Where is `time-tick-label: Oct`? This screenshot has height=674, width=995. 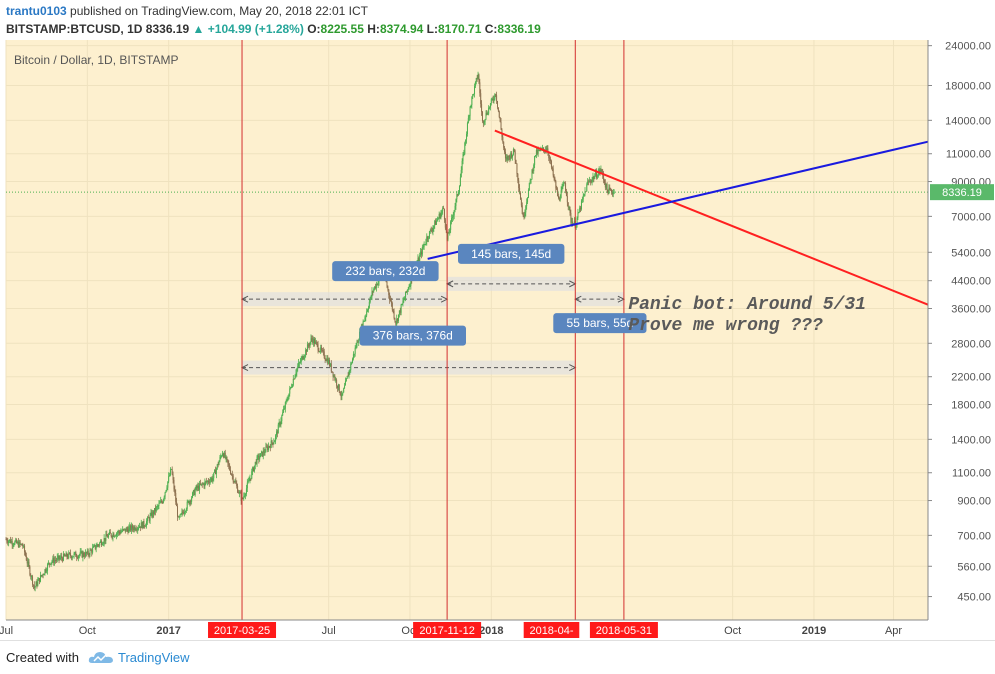
time-tick-label: Oct is located at coordinates (732, 631).